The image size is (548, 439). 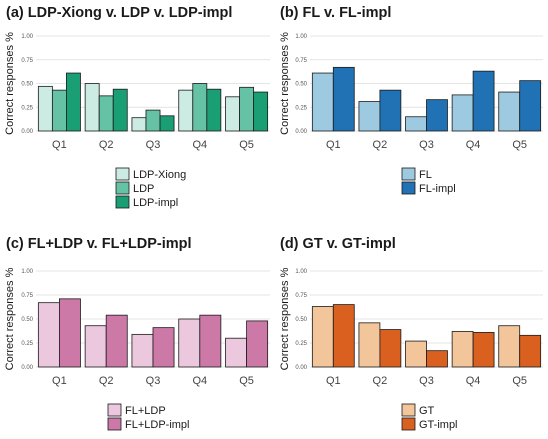 What do you see at coordinates (390, 348) in the screenshot?
I see `bar-gt-impl-q2` at bounding box center [390, 348].